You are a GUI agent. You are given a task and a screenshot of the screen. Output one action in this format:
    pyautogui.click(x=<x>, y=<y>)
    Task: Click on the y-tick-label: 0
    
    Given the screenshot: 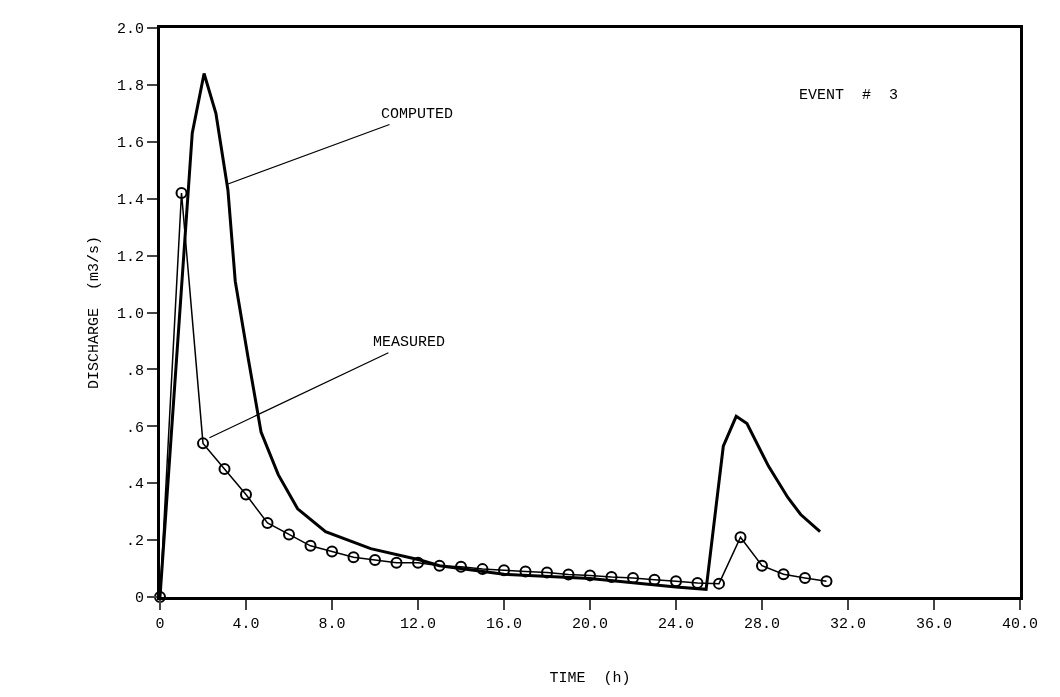 What is the action you would take?
    pyautogui.click(x=139, y=599)
    